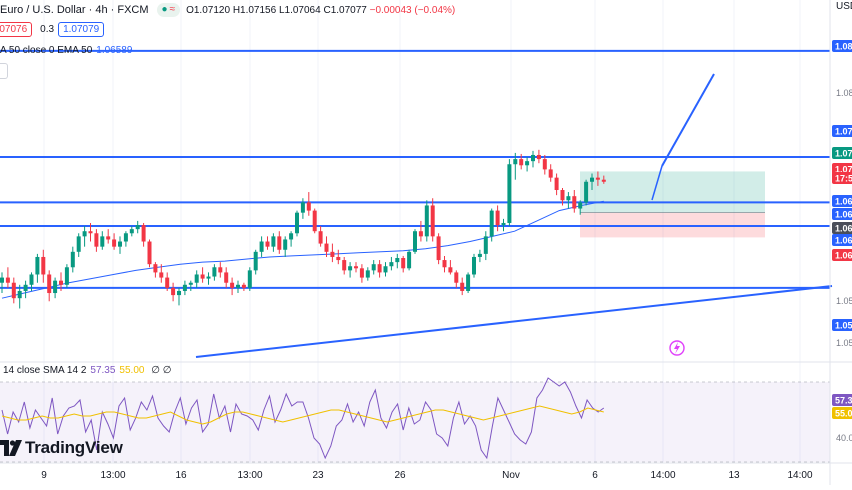  I want to click on time-axis-label: 9, so click(44, 475).